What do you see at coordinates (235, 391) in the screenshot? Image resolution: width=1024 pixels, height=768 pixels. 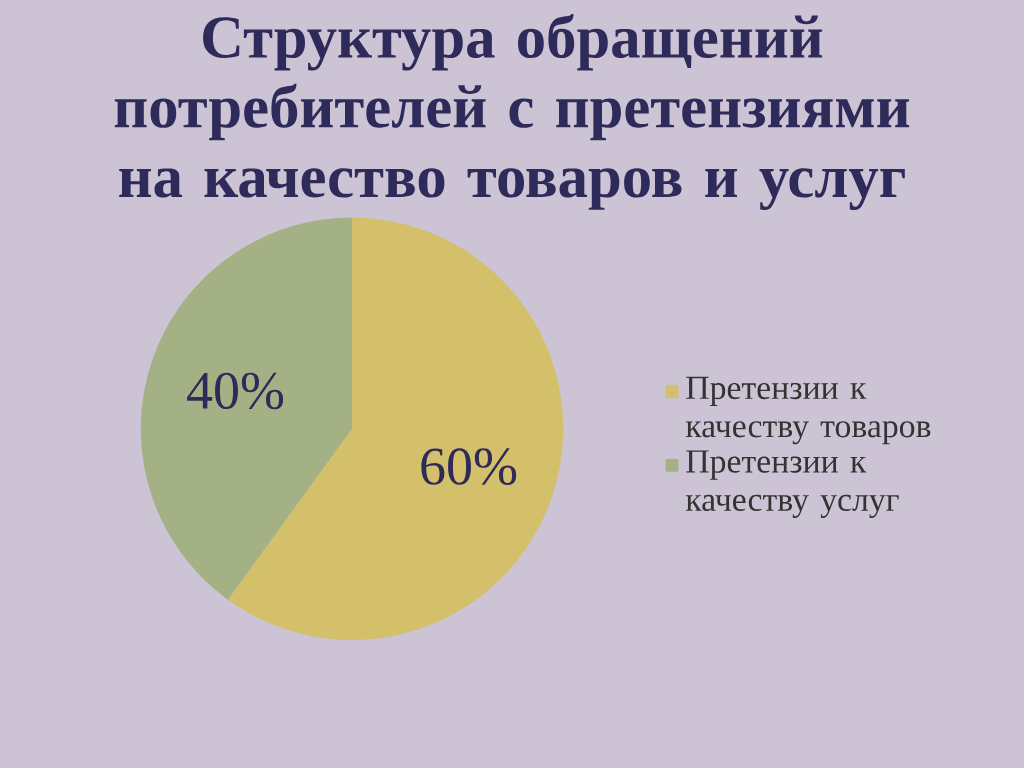 I see `data-label: 40%` at bounding box center [235, 391].